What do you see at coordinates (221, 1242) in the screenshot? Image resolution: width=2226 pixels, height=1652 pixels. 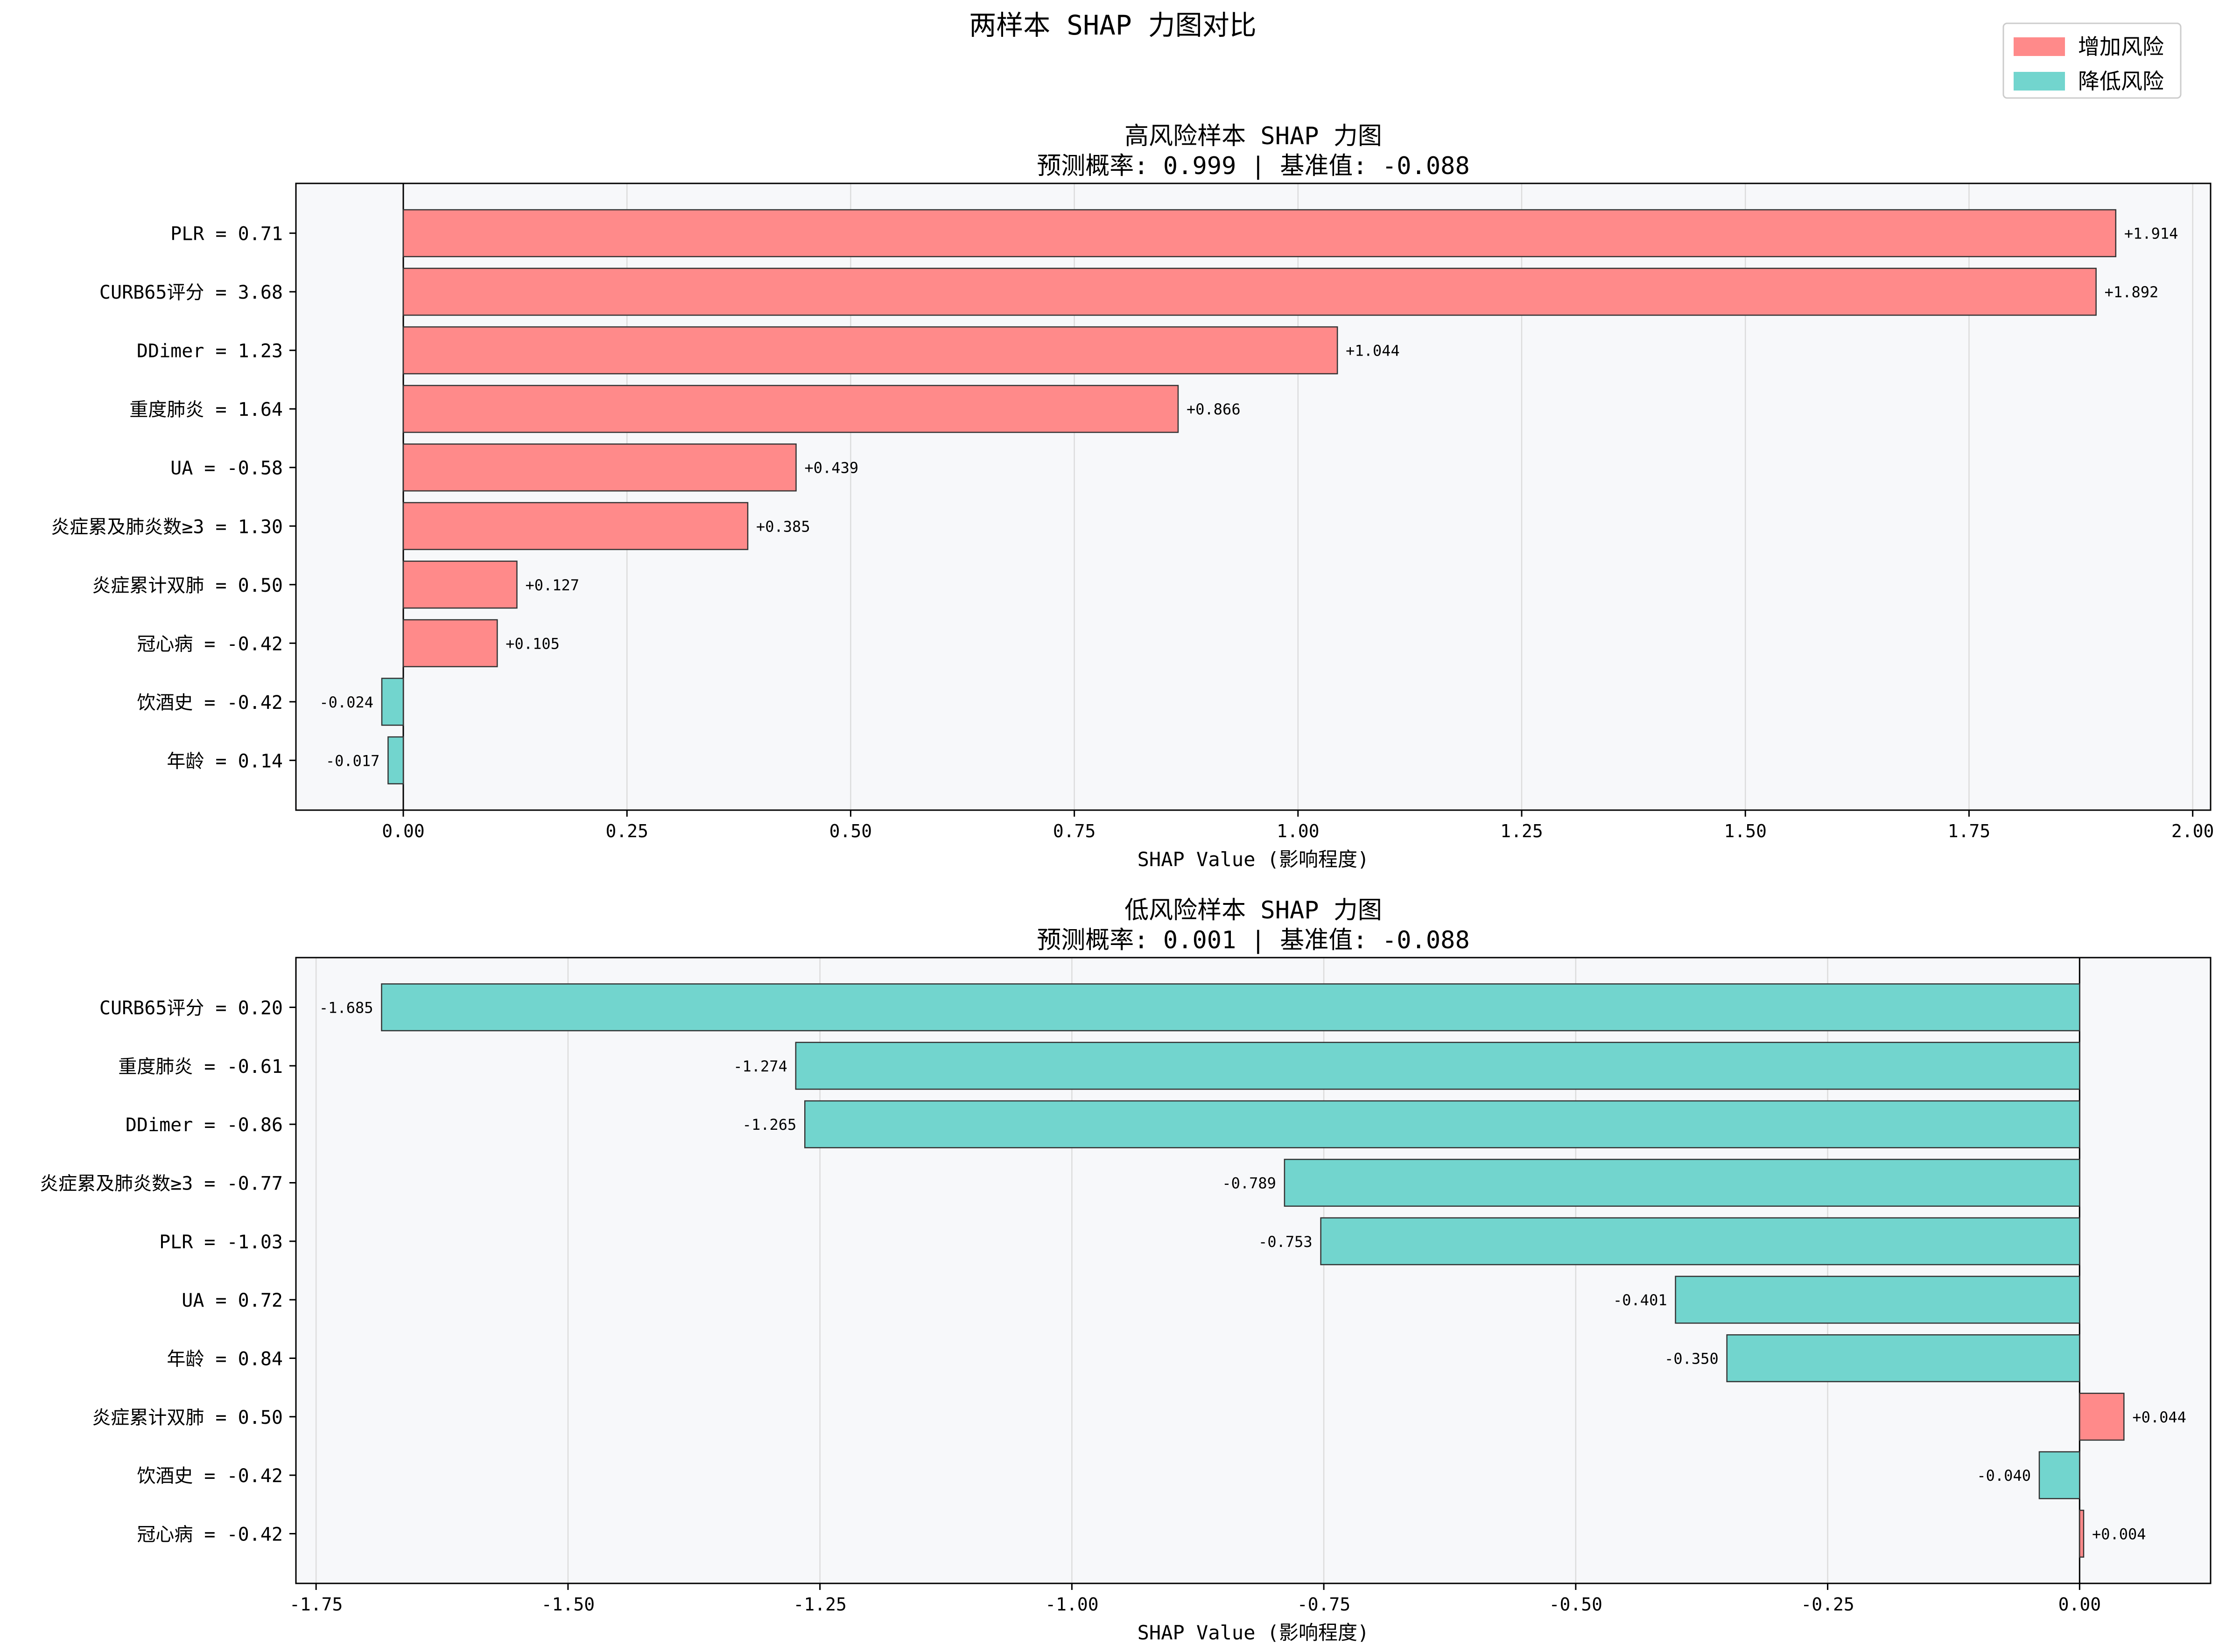 I see `category-label: PLR = -1.03` at bounding box center [221, 1242].